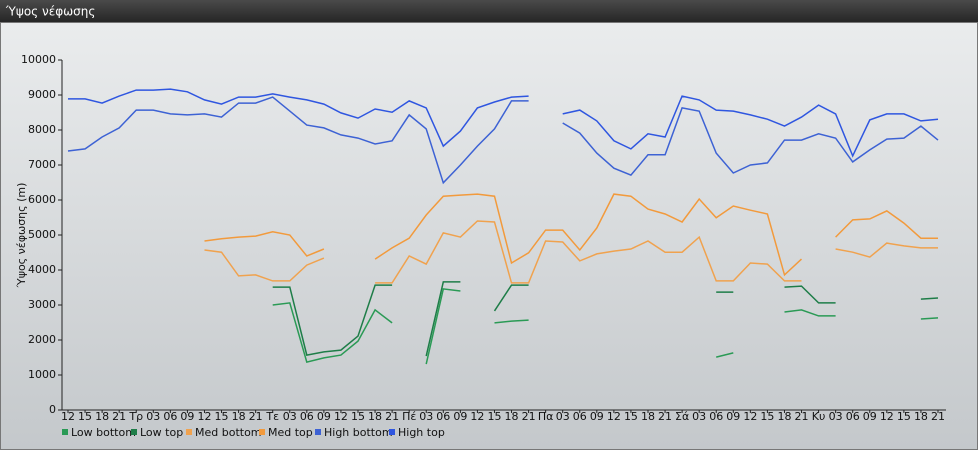 The height and width of the screenshot is (454, 978). Describe the element at coordinates (161, 432) in the screenshot. I see `legend-label: Low top` at that location.